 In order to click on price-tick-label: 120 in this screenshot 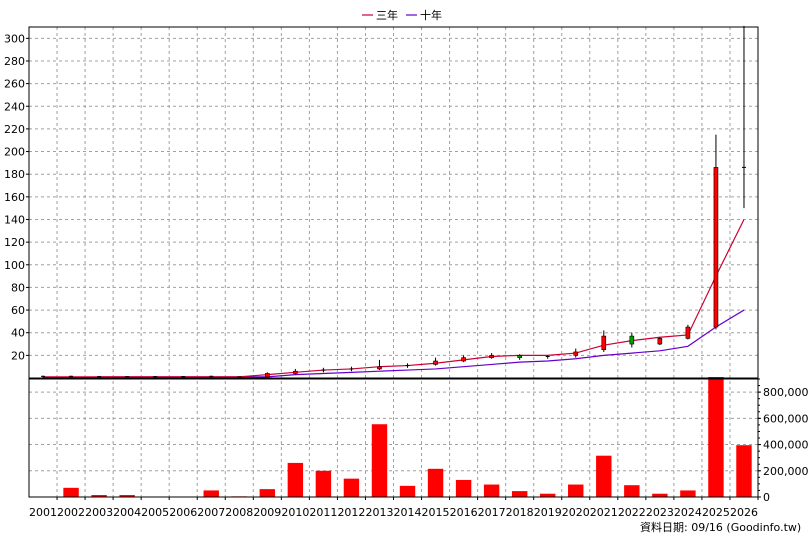, I will do `click(14, 242)`.